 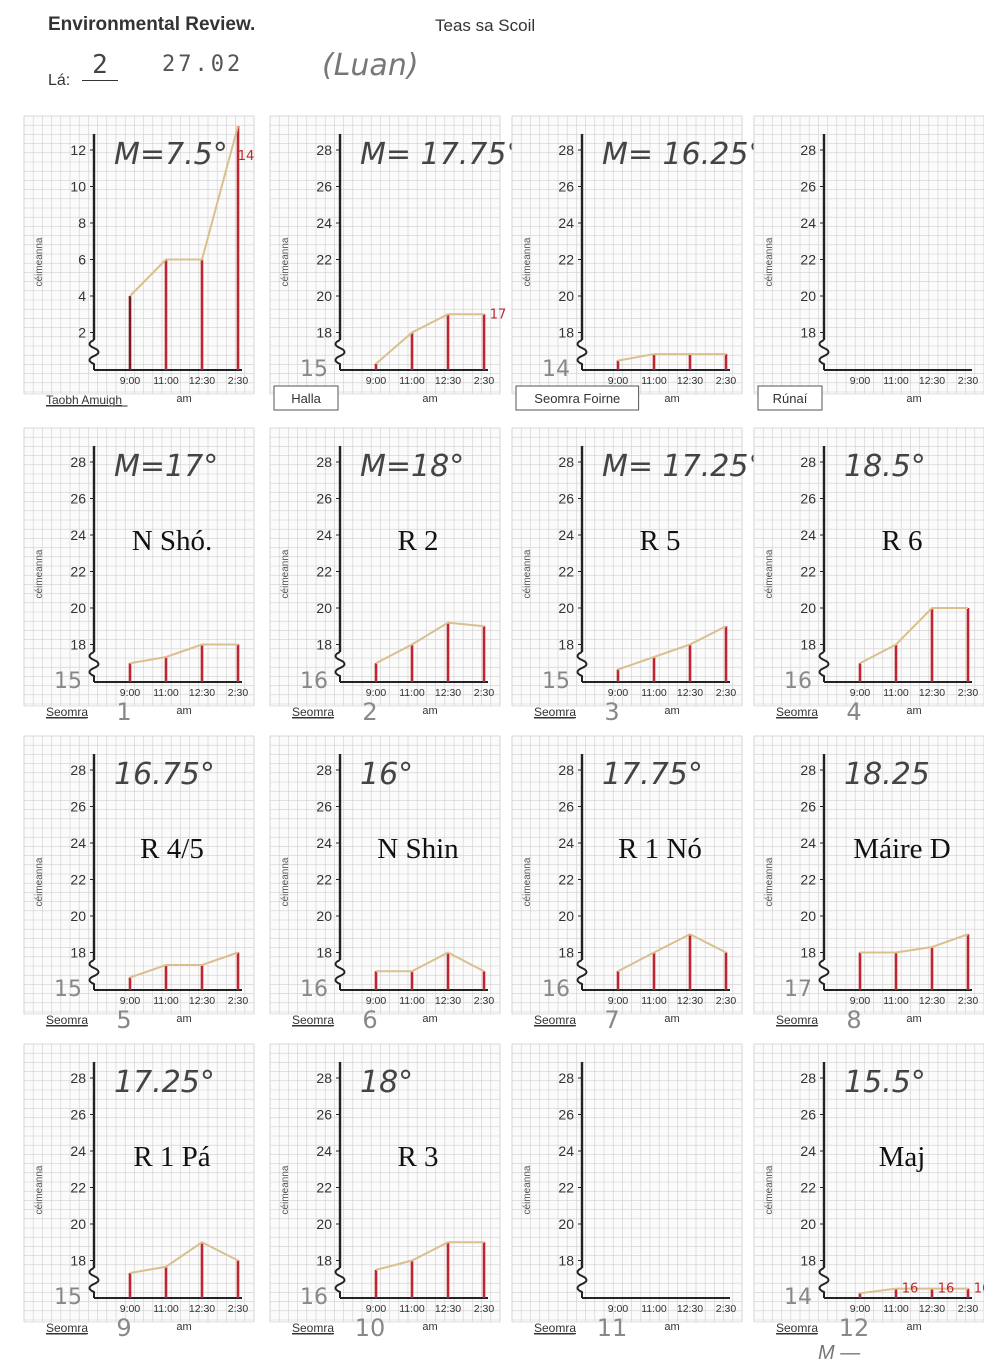 I want to click on room-name: R 6, so click(x=901, y=541).